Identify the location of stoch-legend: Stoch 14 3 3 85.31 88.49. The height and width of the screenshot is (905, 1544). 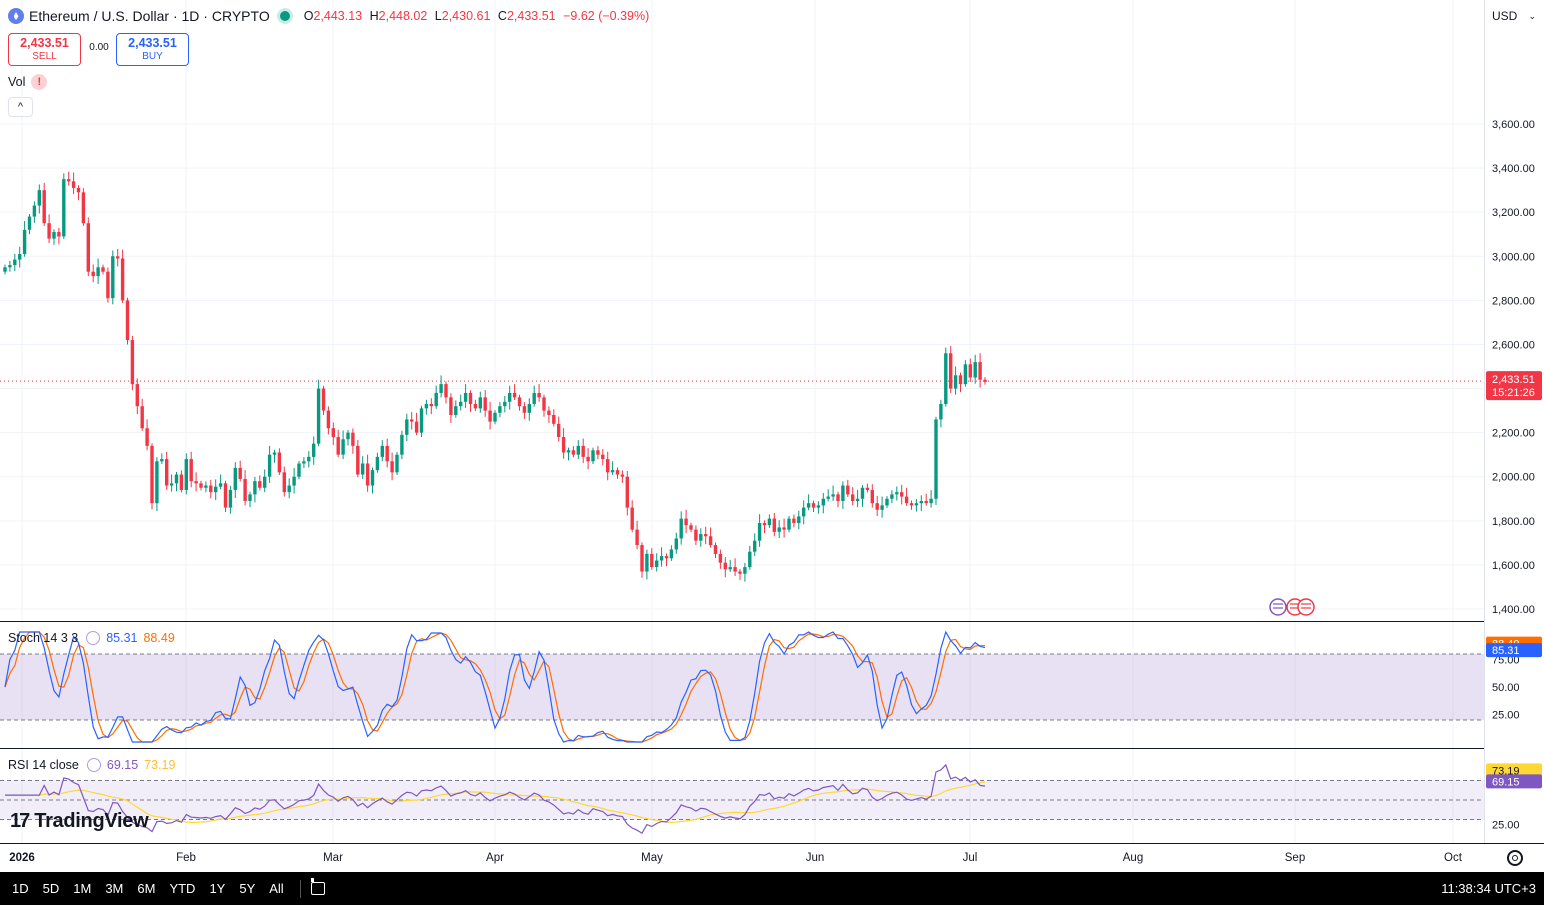
(91, 638).